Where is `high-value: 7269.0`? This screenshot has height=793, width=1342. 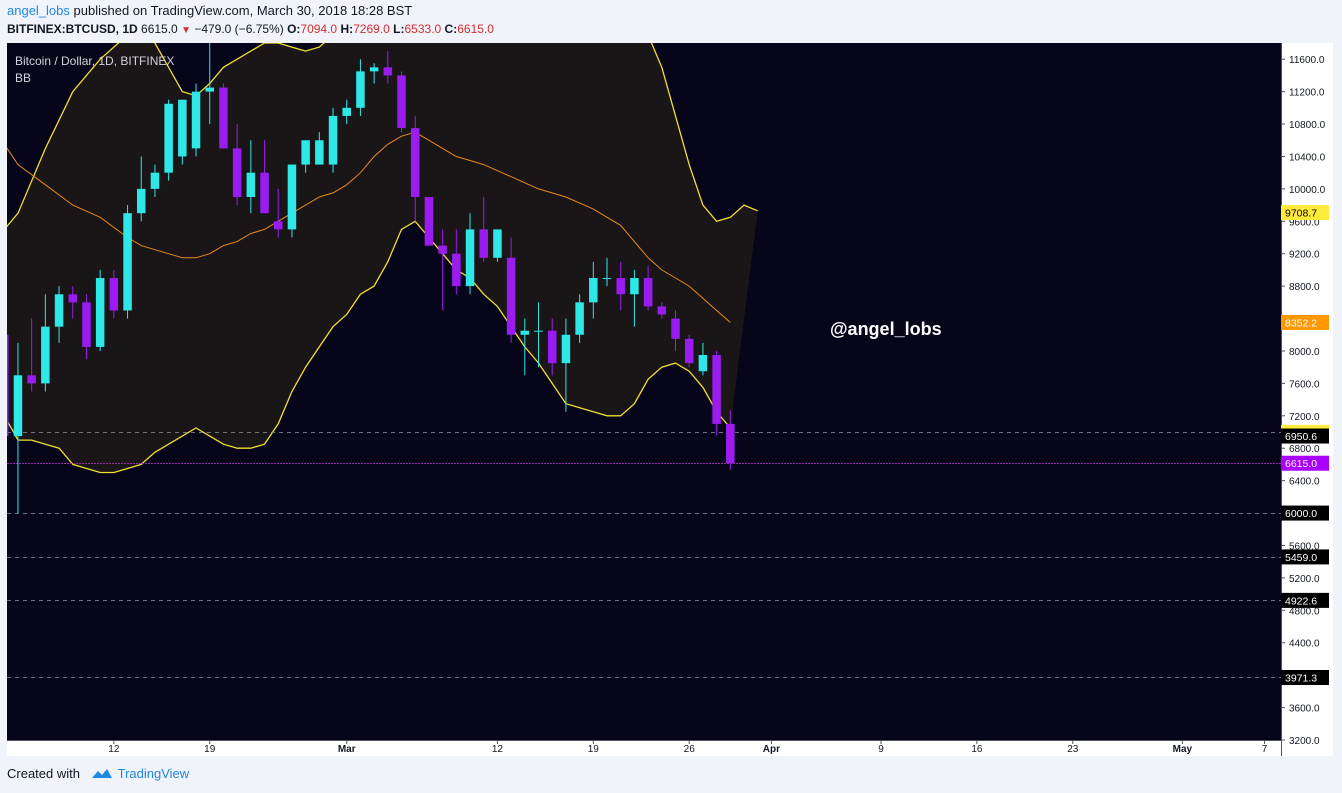
high-value: 7269.0 is located at coordinates (371, 29).